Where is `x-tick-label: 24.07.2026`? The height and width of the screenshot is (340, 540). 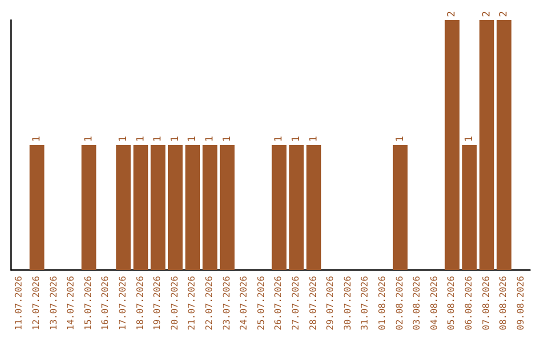
x-tick-label: 24.07.2026 is located at coordinates (245, 303).